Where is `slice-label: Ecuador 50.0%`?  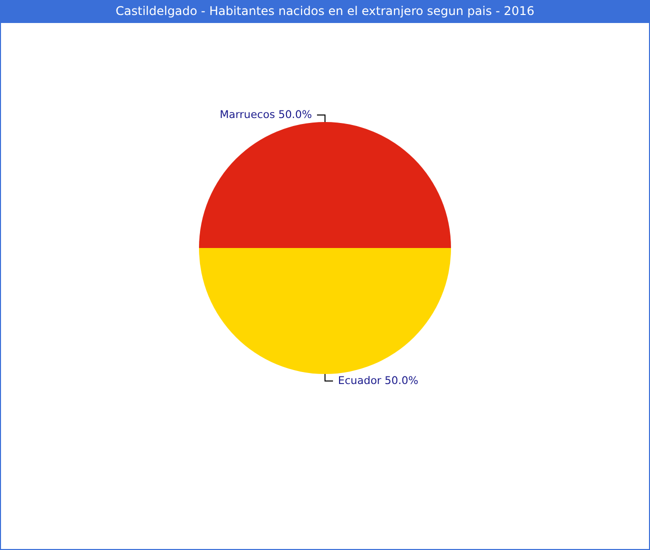 slice-label: Ecuador 50.0% is located at coordinates (378, 381).